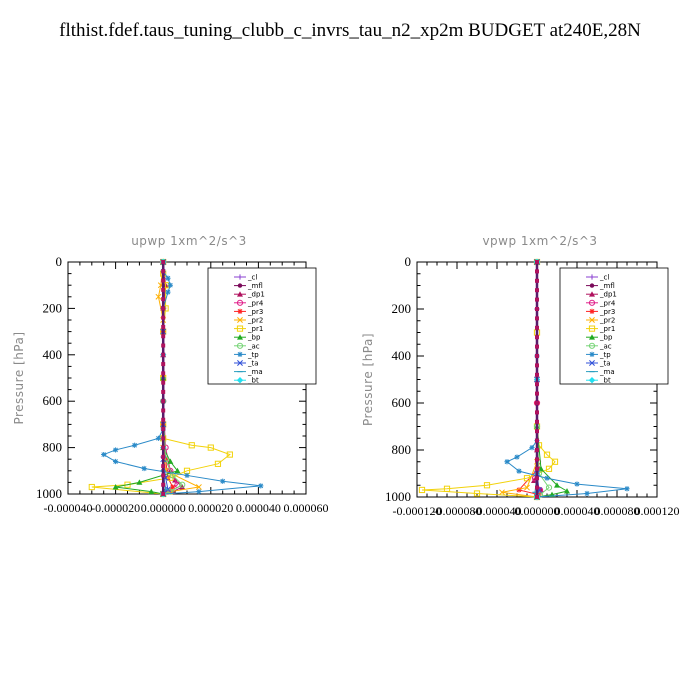 This screenshot has height=700, width=700. What do you see at coordinates (604, 278) in the screenshot?
I see `legend-label: _cl` at bounding box center [604, 278].